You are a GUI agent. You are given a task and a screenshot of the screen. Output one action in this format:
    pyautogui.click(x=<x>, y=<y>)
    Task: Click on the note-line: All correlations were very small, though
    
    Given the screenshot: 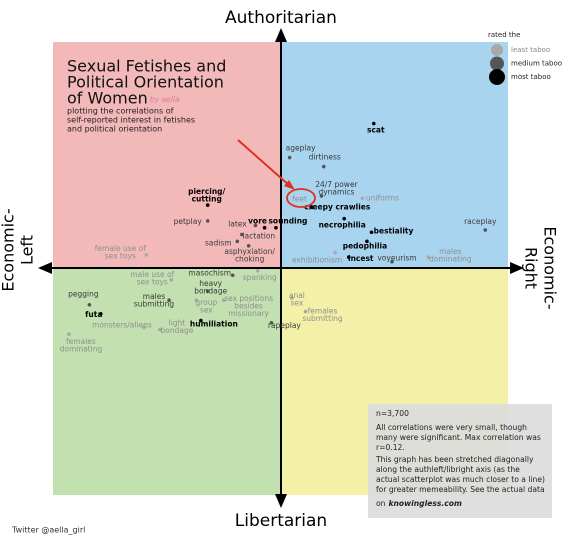 What is the action you would take?
    pyautogui.click(x=451, y=427)
    